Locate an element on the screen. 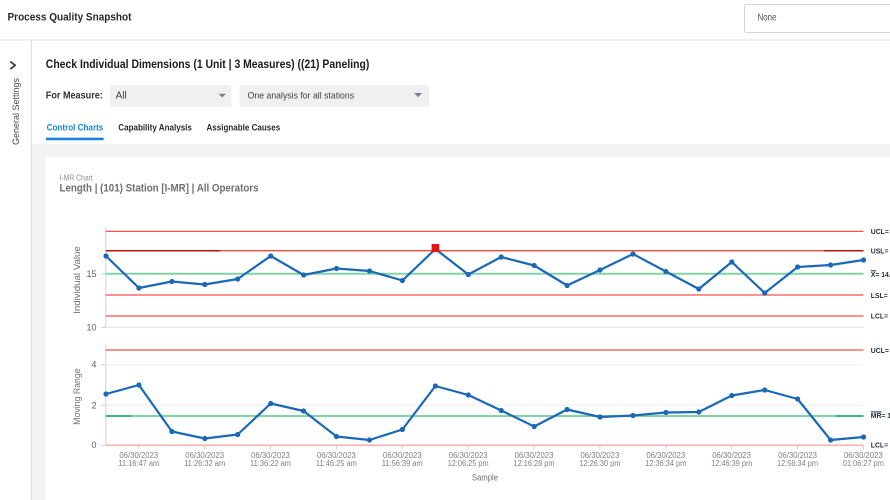 This screenshot has width=890, height=500. svg-text: Moving Range is located at coordinates (77, 396).